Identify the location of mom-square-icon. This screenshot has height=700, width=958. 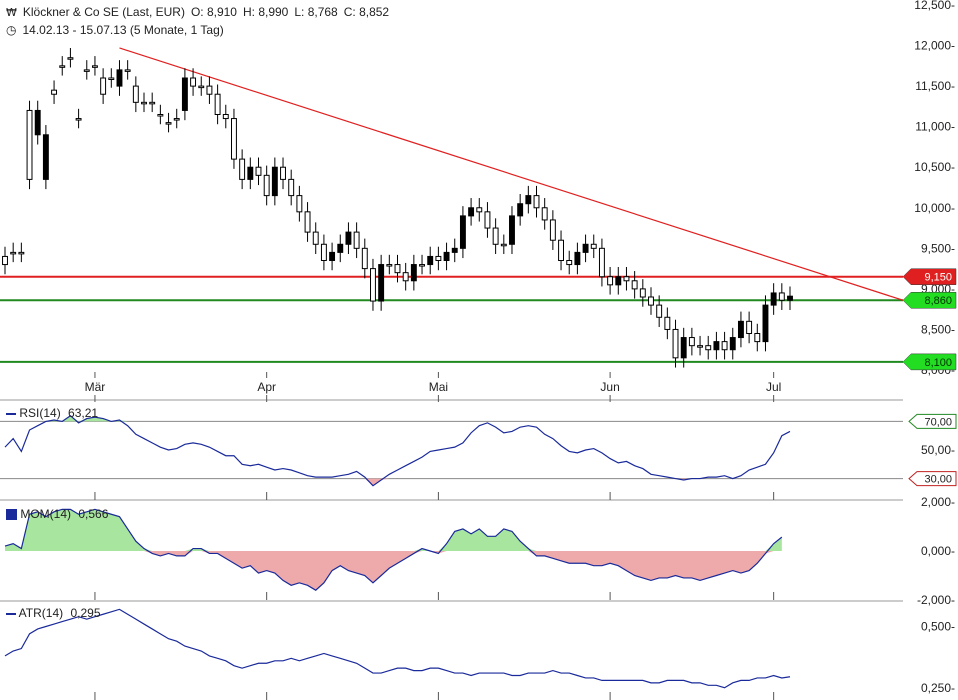
(11, 515).